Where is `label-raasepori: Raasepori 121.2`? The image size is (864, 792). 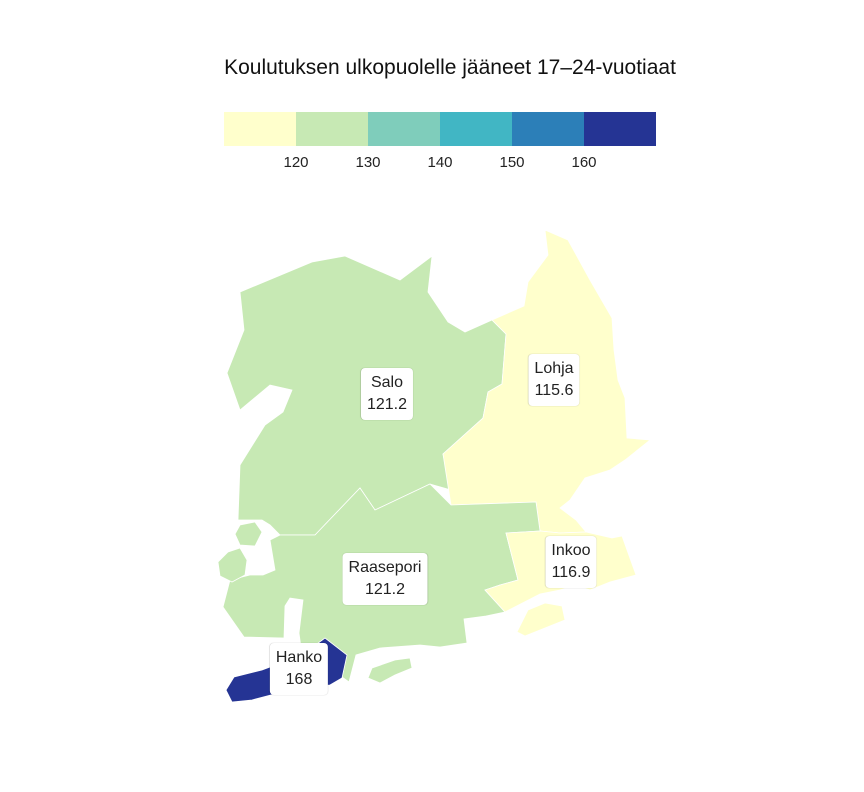 label-raasepori: Raasepori 121.2 is located at coordinates (385, 579).